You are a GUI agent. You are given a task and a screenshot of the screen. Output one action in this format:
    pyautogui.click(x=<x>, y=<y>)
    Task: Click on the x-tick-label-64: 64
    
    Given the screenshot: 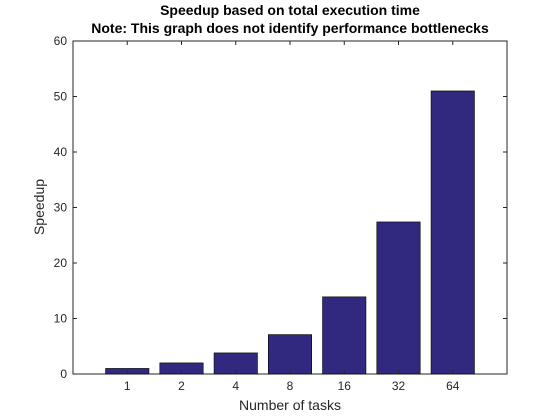 What is the action you would take?
    pyautogui.click(x=453, y=386)
    